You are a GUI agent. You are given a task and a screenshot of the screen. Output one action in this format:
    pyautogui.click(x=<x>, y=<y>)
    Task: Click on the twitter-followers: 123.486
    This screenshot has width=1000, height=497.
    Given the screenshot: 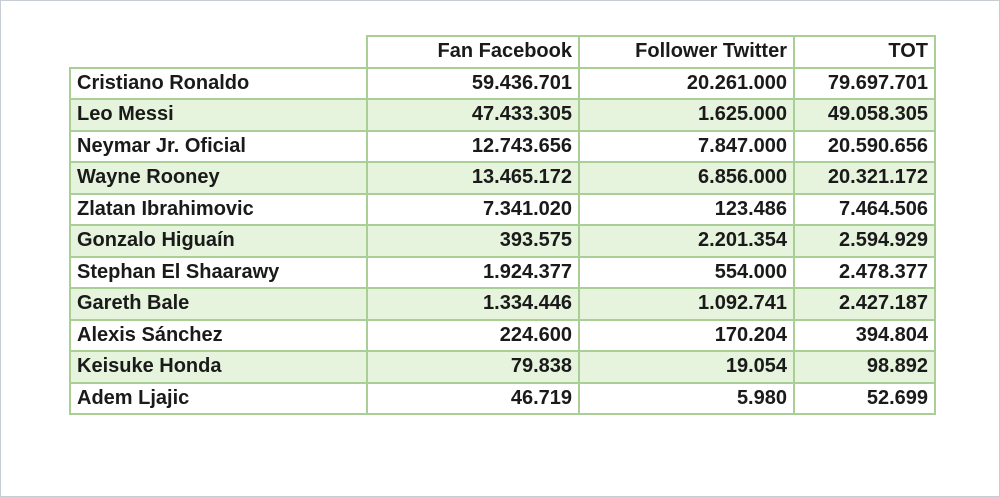 What is the action you would take?
    pyautogui.click(x=686, y=209)
    